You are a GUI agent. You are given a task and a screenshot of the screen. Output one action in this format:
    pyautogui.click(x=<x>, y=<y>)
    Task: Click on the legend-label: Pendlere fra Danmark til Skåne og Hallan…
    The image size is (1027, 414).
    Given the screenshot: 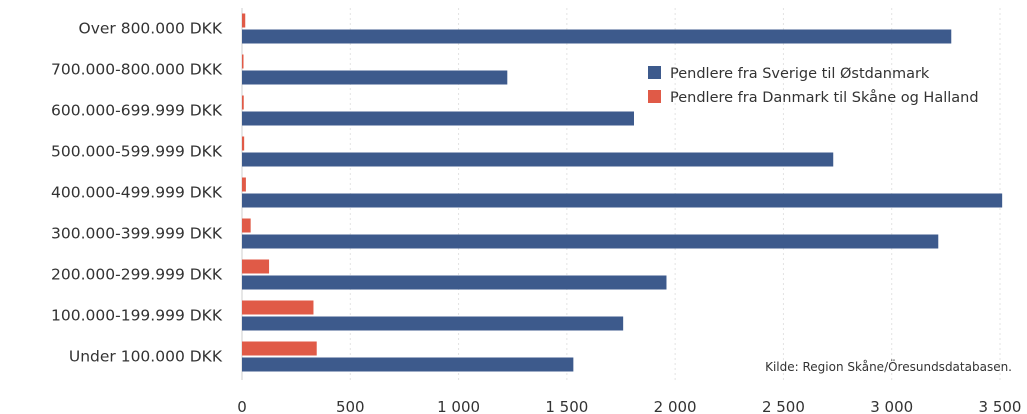 What is the action you would take?
    pyautogui.click(x=824, y=97)
    